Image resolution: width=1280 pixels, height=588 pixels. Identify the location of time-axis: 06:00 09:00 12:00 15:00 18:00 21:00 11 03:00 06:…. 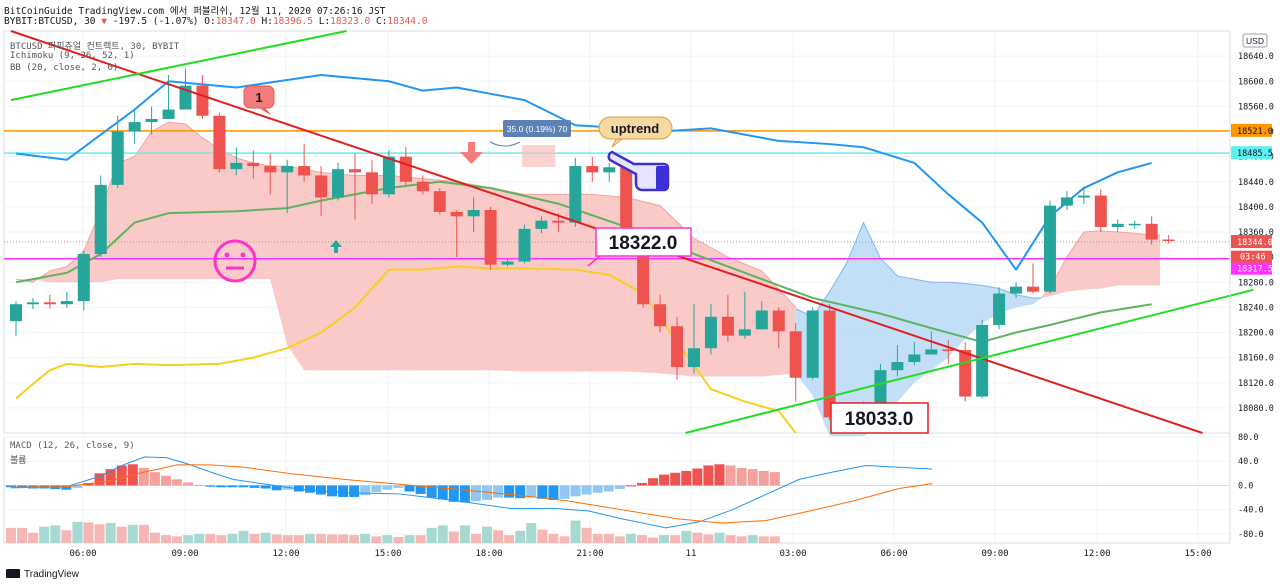
(640, 554).